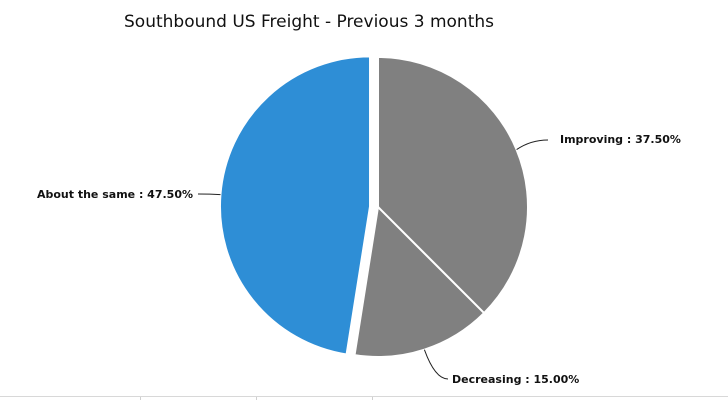 The width and height of the screenshot is (728, 400). I want to click on leader-line-improving, so click(532, 145).